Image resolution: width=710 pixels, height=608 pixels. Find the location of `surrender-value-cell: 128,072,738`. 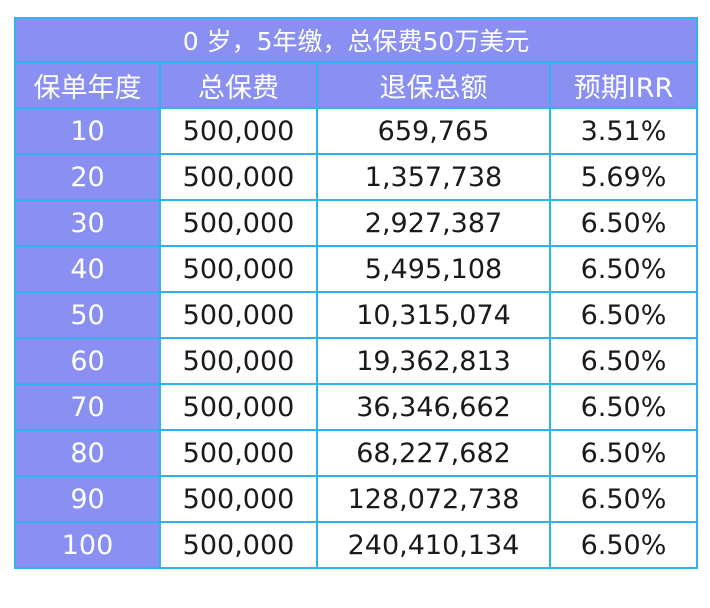

surrender-value-cell: 128,072,738 is located at coordinates (433, 499).